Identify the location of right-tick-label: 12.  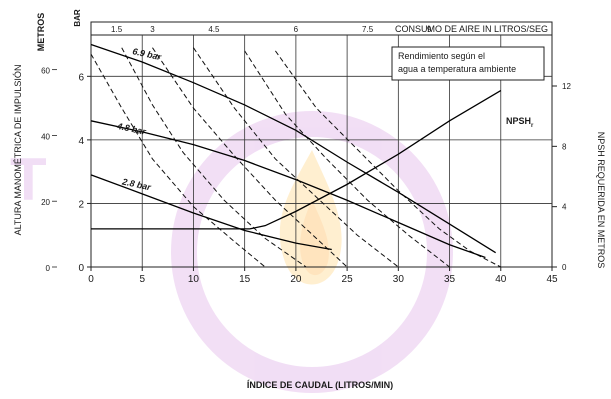
(566, 86).